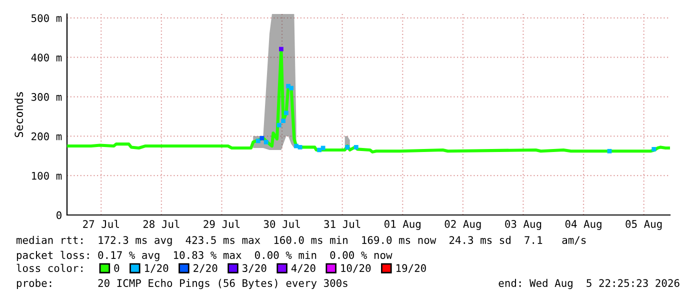  What do you see at coordinates (46, 58) in the screenshot?
I see `y-tick-label: 400 m` at bounding box center [46, 58].